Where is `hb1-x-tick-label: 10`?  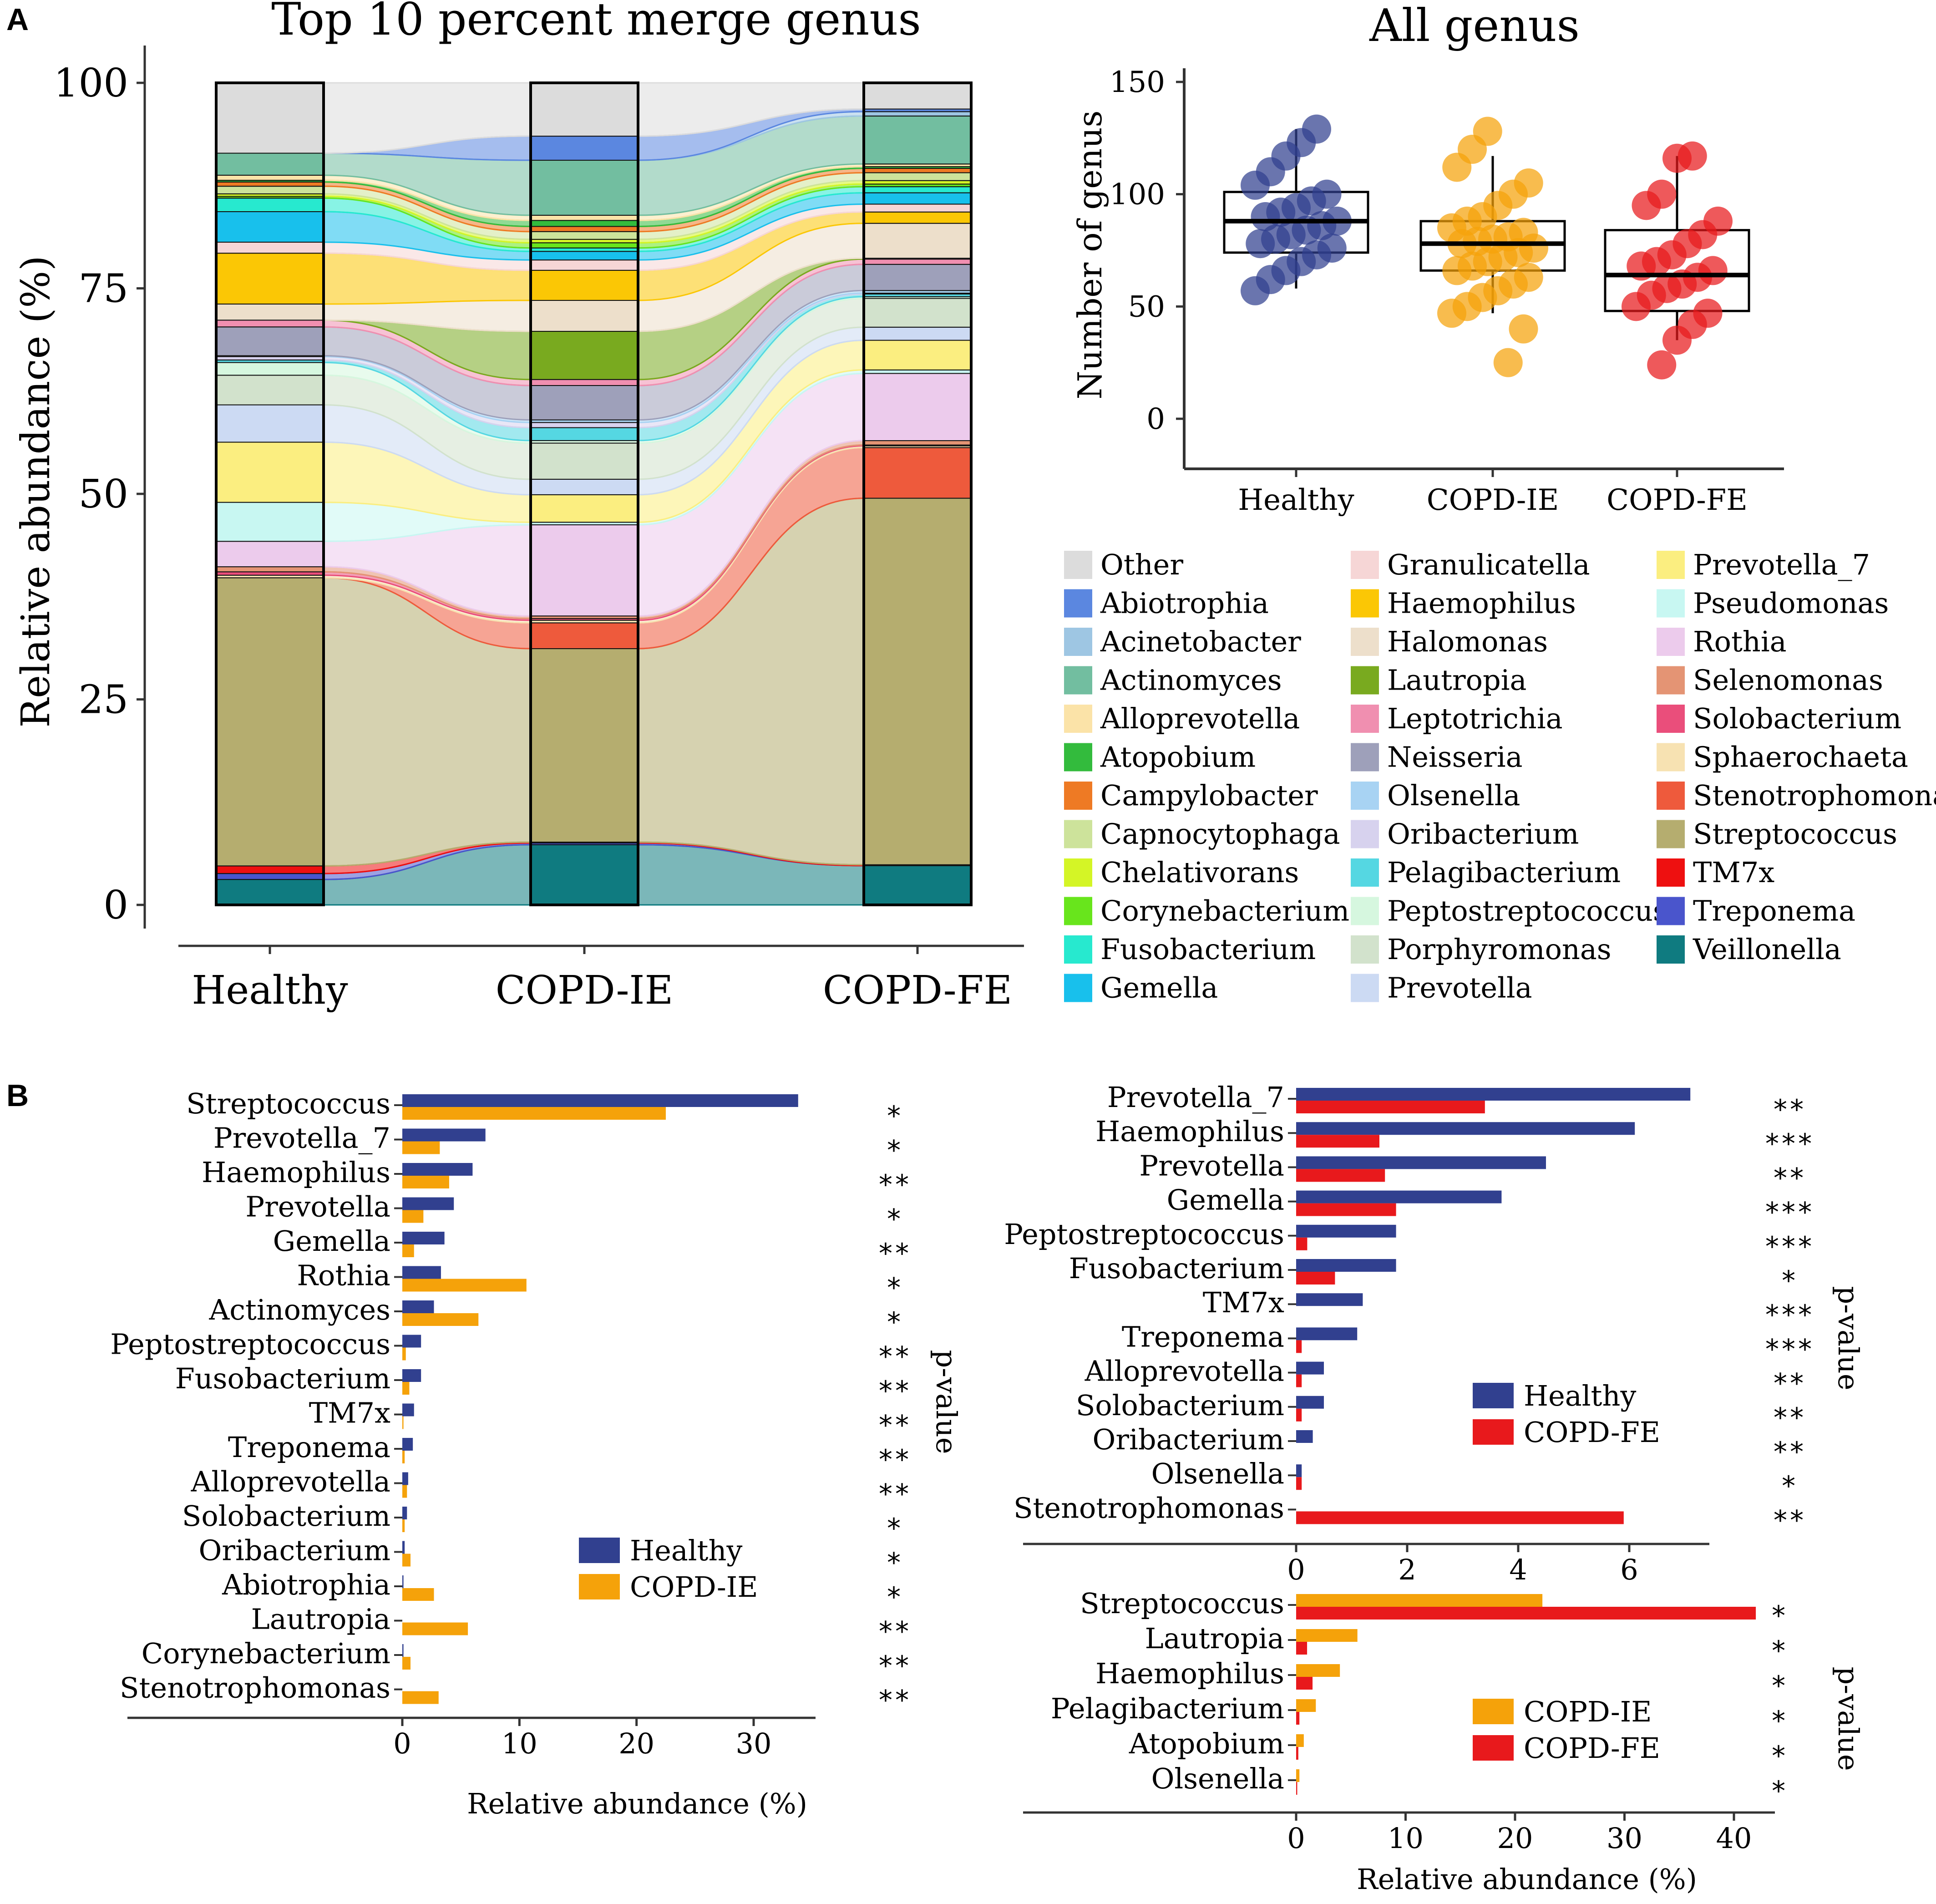 hb1-x-tick-label: 10 is located at coordinates (519, 1743).